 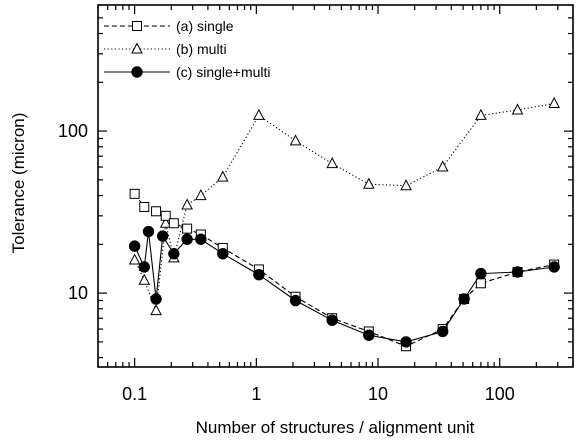 What do you see at coordinates (134, 394) in the screenshot?
I see `x-tick-label: 0.1` at bounding box center [134, 394].